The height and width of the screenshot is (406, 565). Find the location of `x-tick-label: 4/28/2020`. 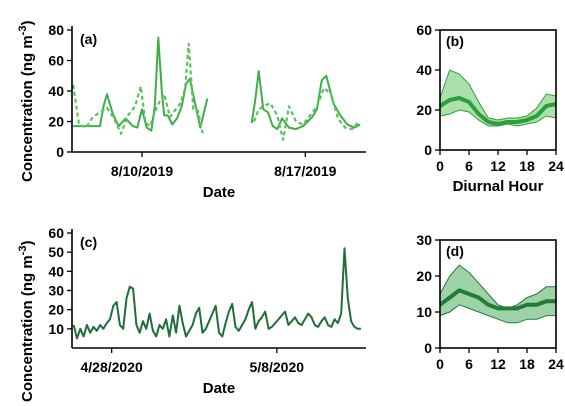

x-tick-label: 4/28/2020 is located at coordinates (111, 367).